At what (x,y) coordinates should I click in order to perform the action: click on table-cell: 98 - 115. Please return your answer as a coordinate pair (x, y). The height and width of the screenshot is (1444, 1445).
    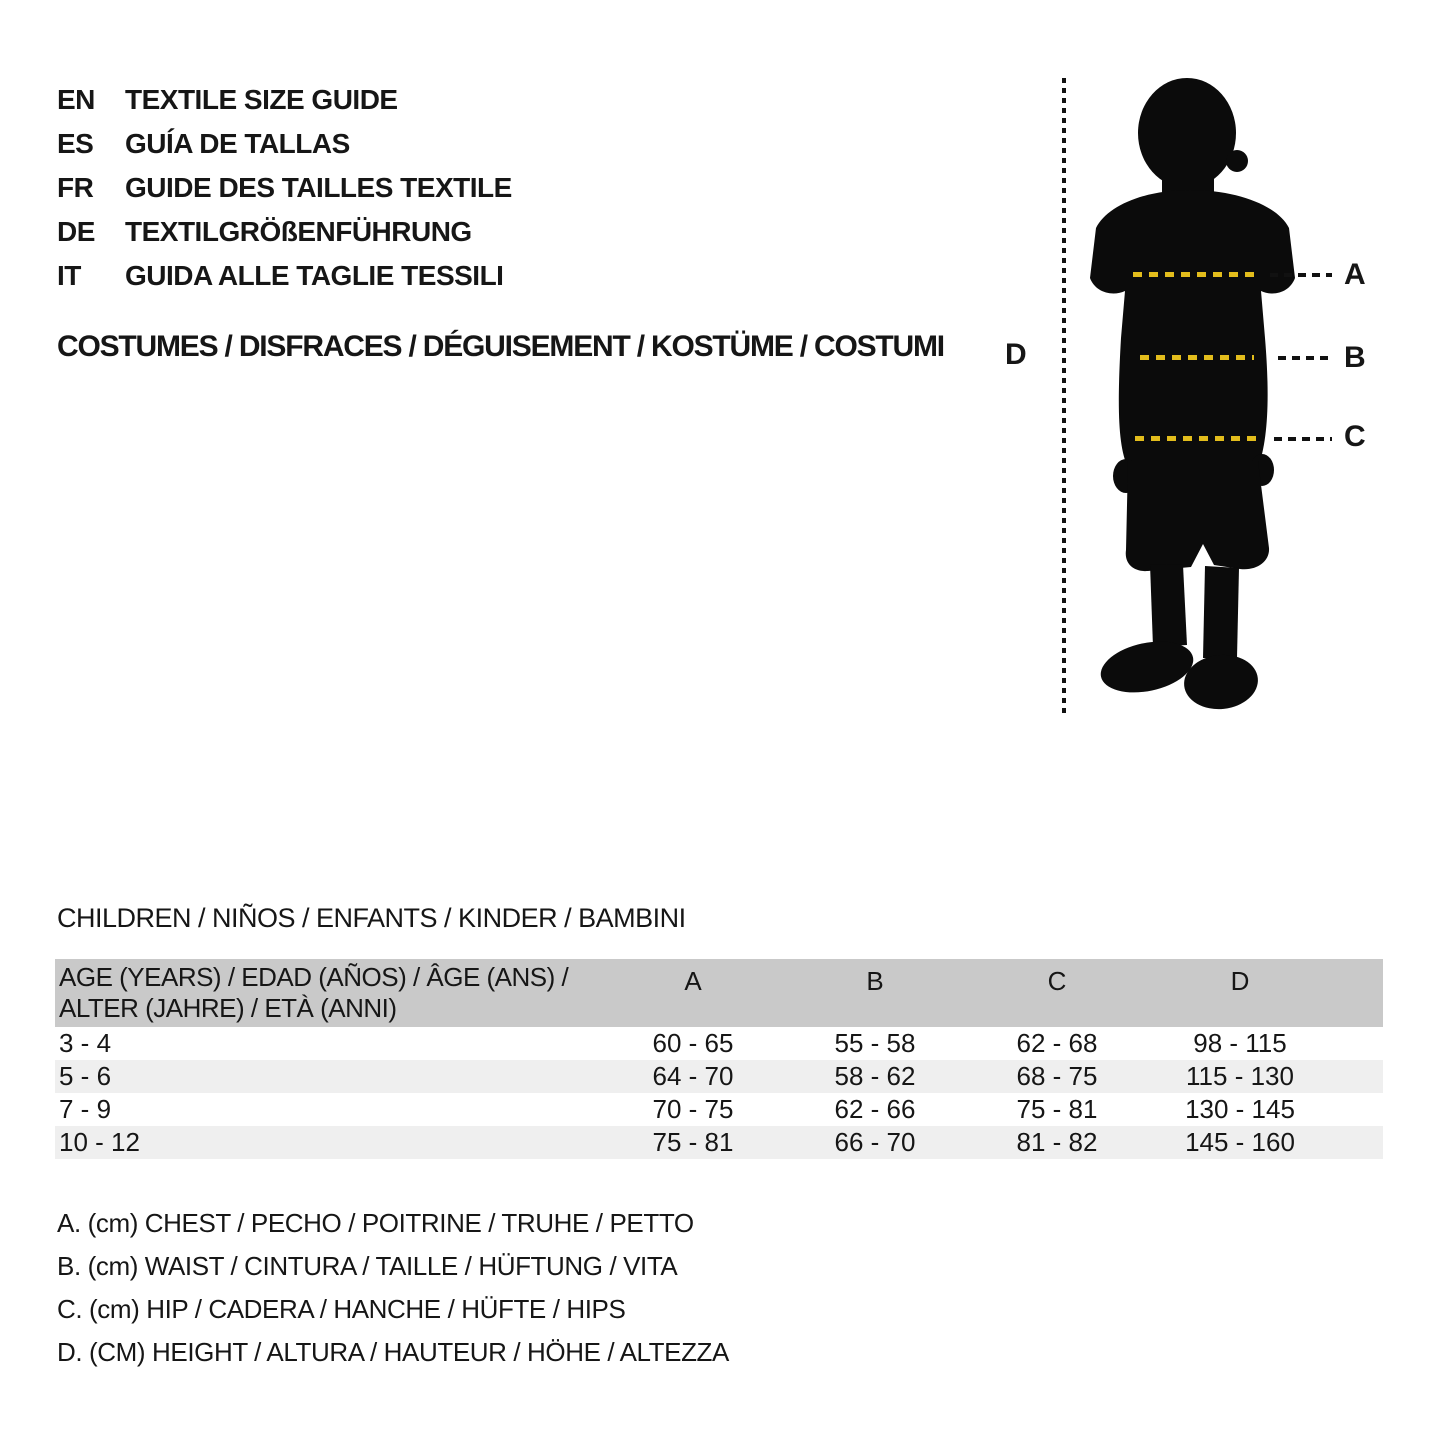
    Looking at the image, I should click on (1240, 1043).